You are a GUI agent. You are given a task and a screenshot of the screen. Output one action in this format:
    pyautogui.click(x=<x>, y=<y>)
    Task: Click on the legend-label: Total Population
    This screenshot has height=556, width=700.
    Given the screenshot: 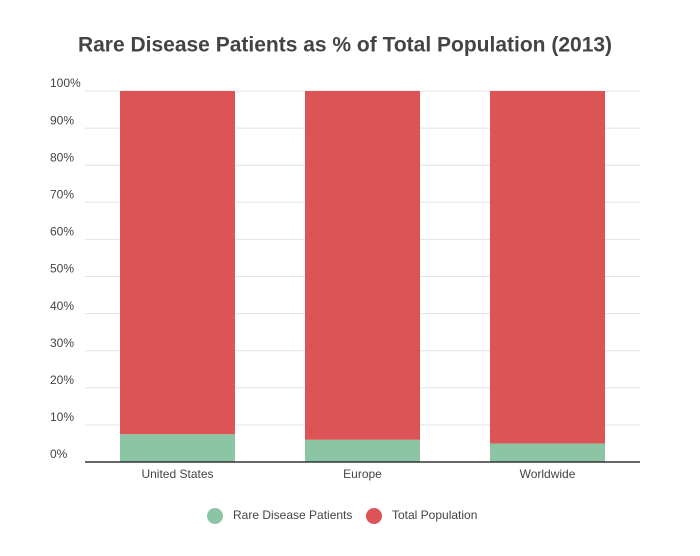 What is the action you would take?
    pyautogui.click(x=434, y=515)
    